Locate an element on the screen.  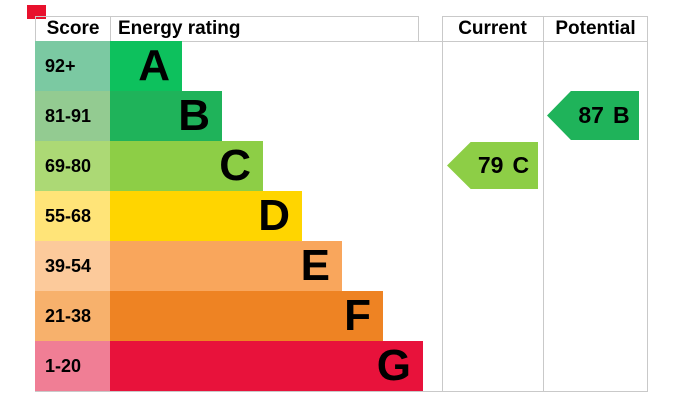
score-range-f: 21-38 is located at coordinates (72, 316).